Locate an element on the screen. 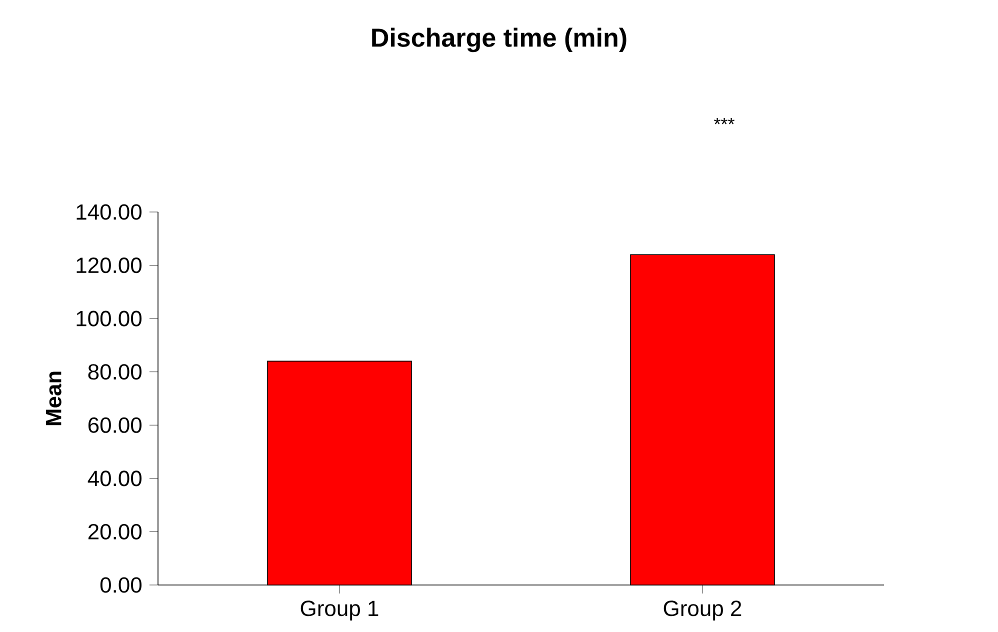  y-tick-label: 140.00 is located at coordinates (109, 212).